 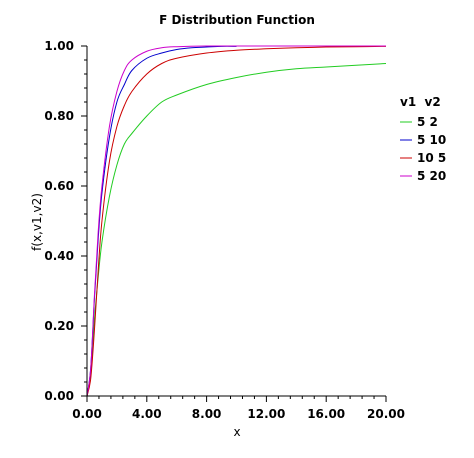 I want to click on legend-label: 5 2, so click(x=427, y=122).